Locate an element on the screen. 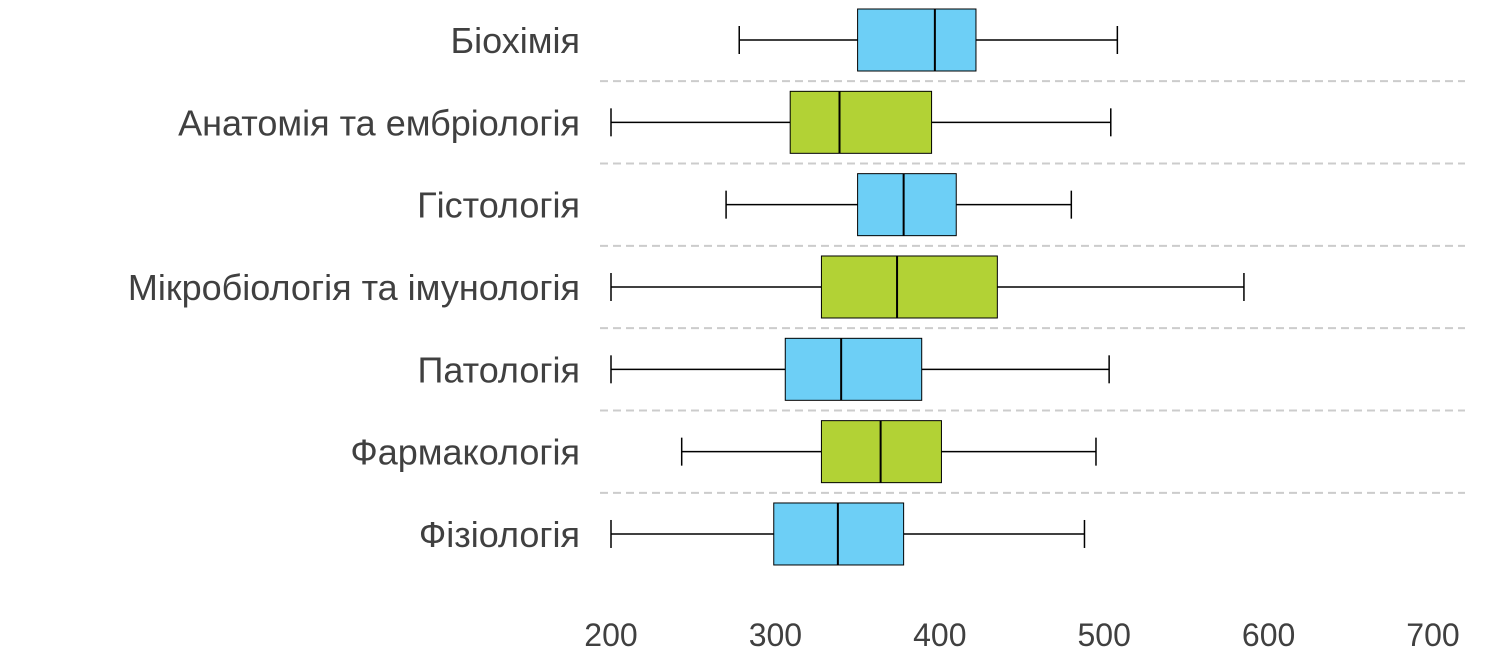 The image size is (1495, 655). category-label: Патологія is located at coordinates (499, 369).